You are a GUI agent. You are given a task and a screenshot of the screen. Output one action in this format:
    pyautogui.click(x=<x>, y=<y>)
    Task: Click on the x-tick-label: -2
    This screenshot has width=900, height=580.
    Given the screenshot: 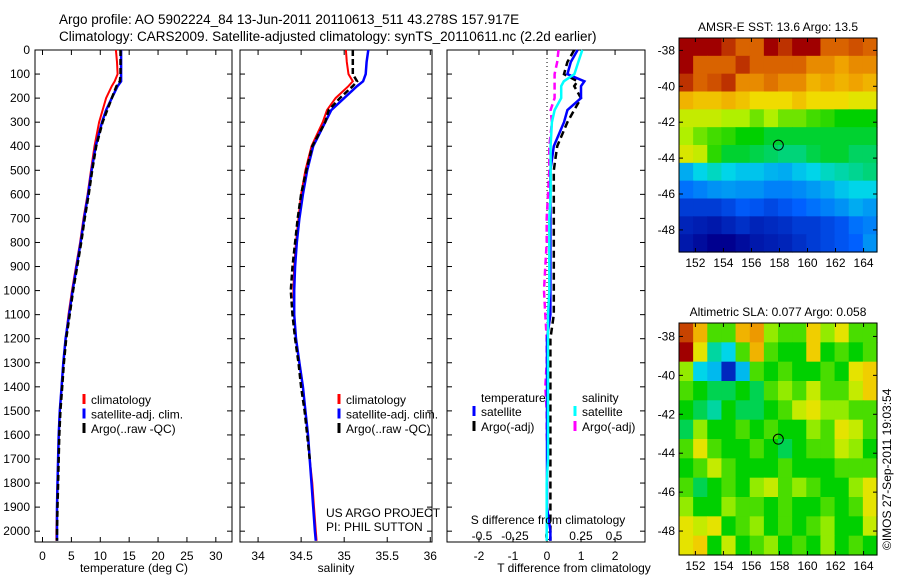 What is the action you would take?
    pyautogui.click(x=479, y=556)
    